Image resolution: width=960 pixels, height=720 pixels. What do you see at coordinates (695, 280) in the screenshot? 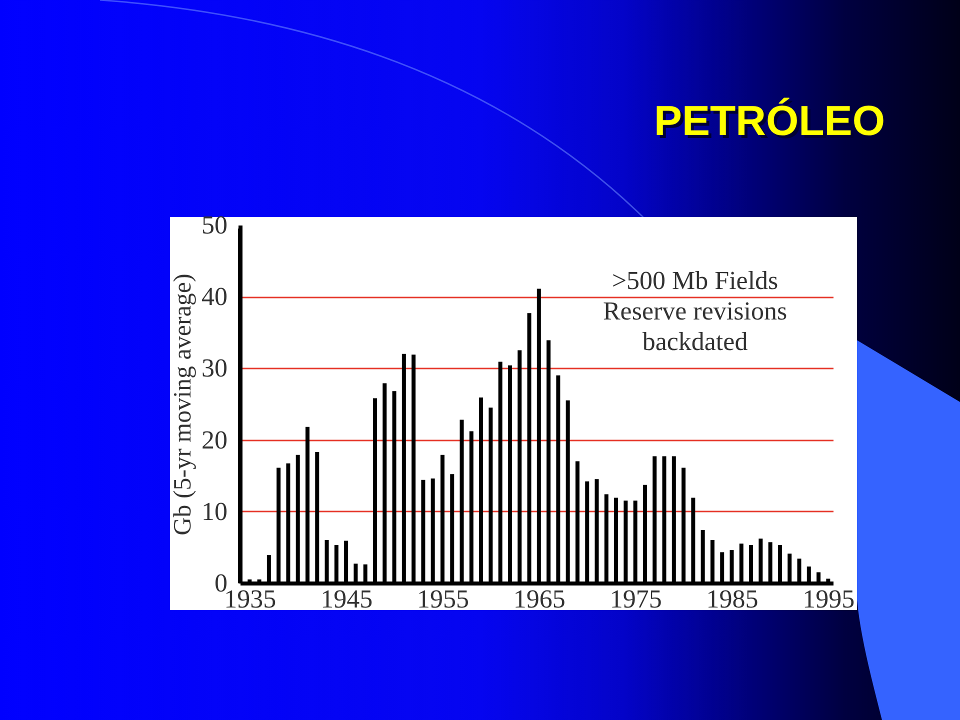
I see `annotation: >500 Mb Fields` at bounding box center [695, 280].